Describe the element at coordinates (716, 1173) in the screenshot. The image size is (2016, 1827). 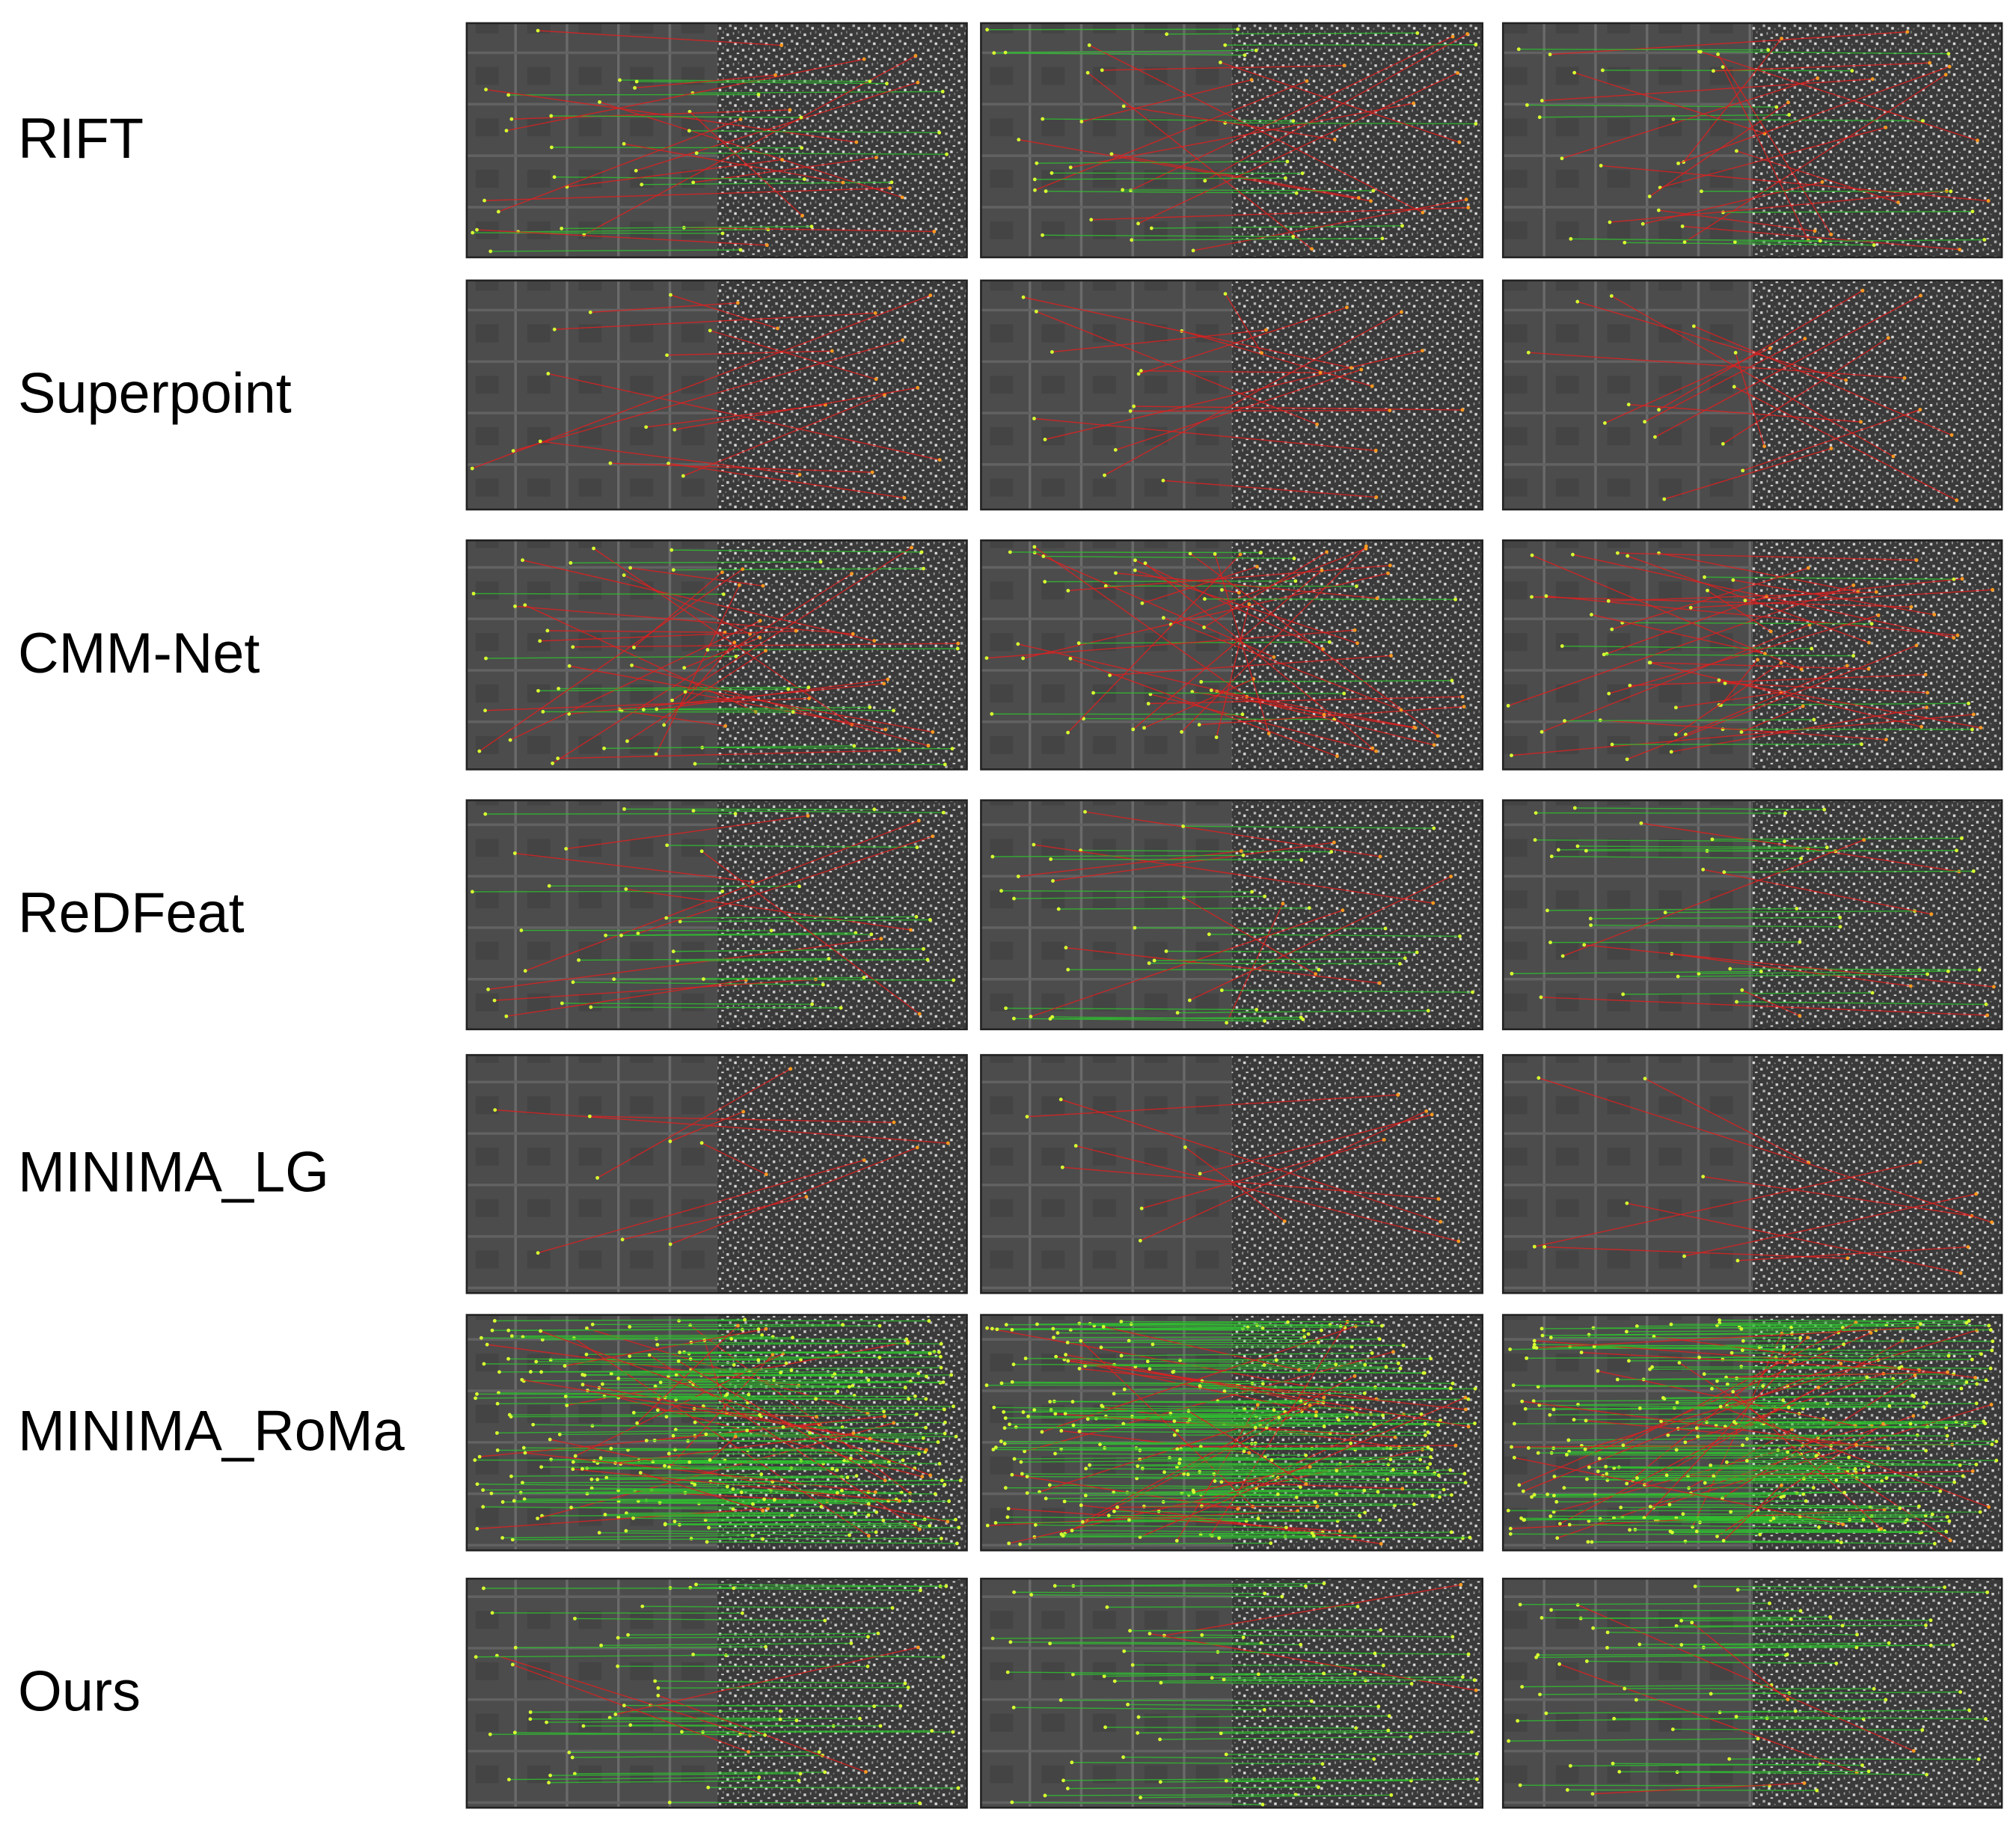
I see `panel-border` at that location.